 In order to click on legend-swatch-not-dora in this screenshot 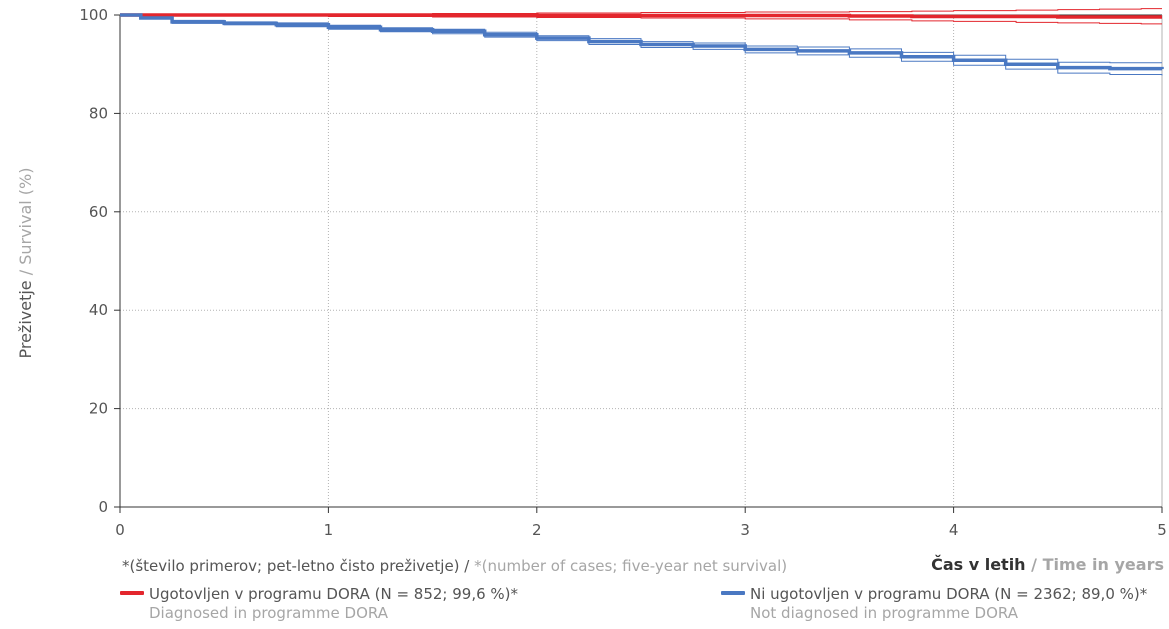, I will do `click(733, 592)`.